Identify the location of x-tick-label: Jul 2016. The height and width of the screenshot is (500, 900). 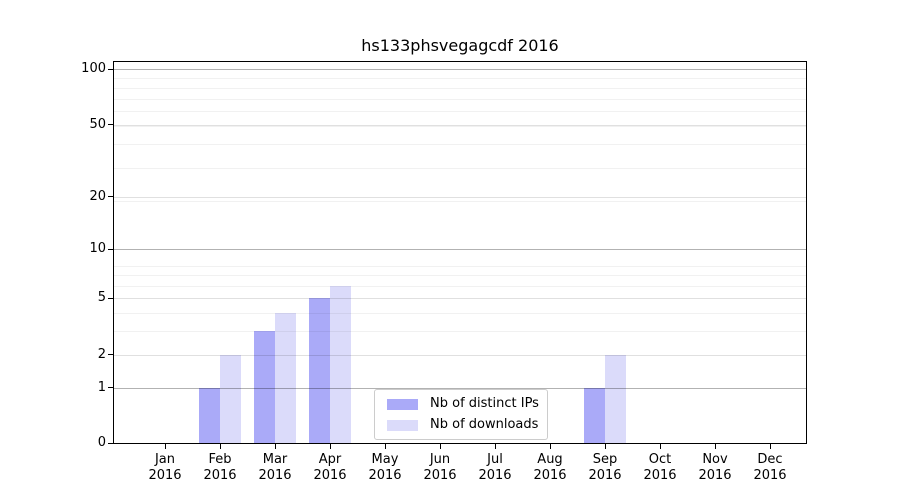
(495, 468).